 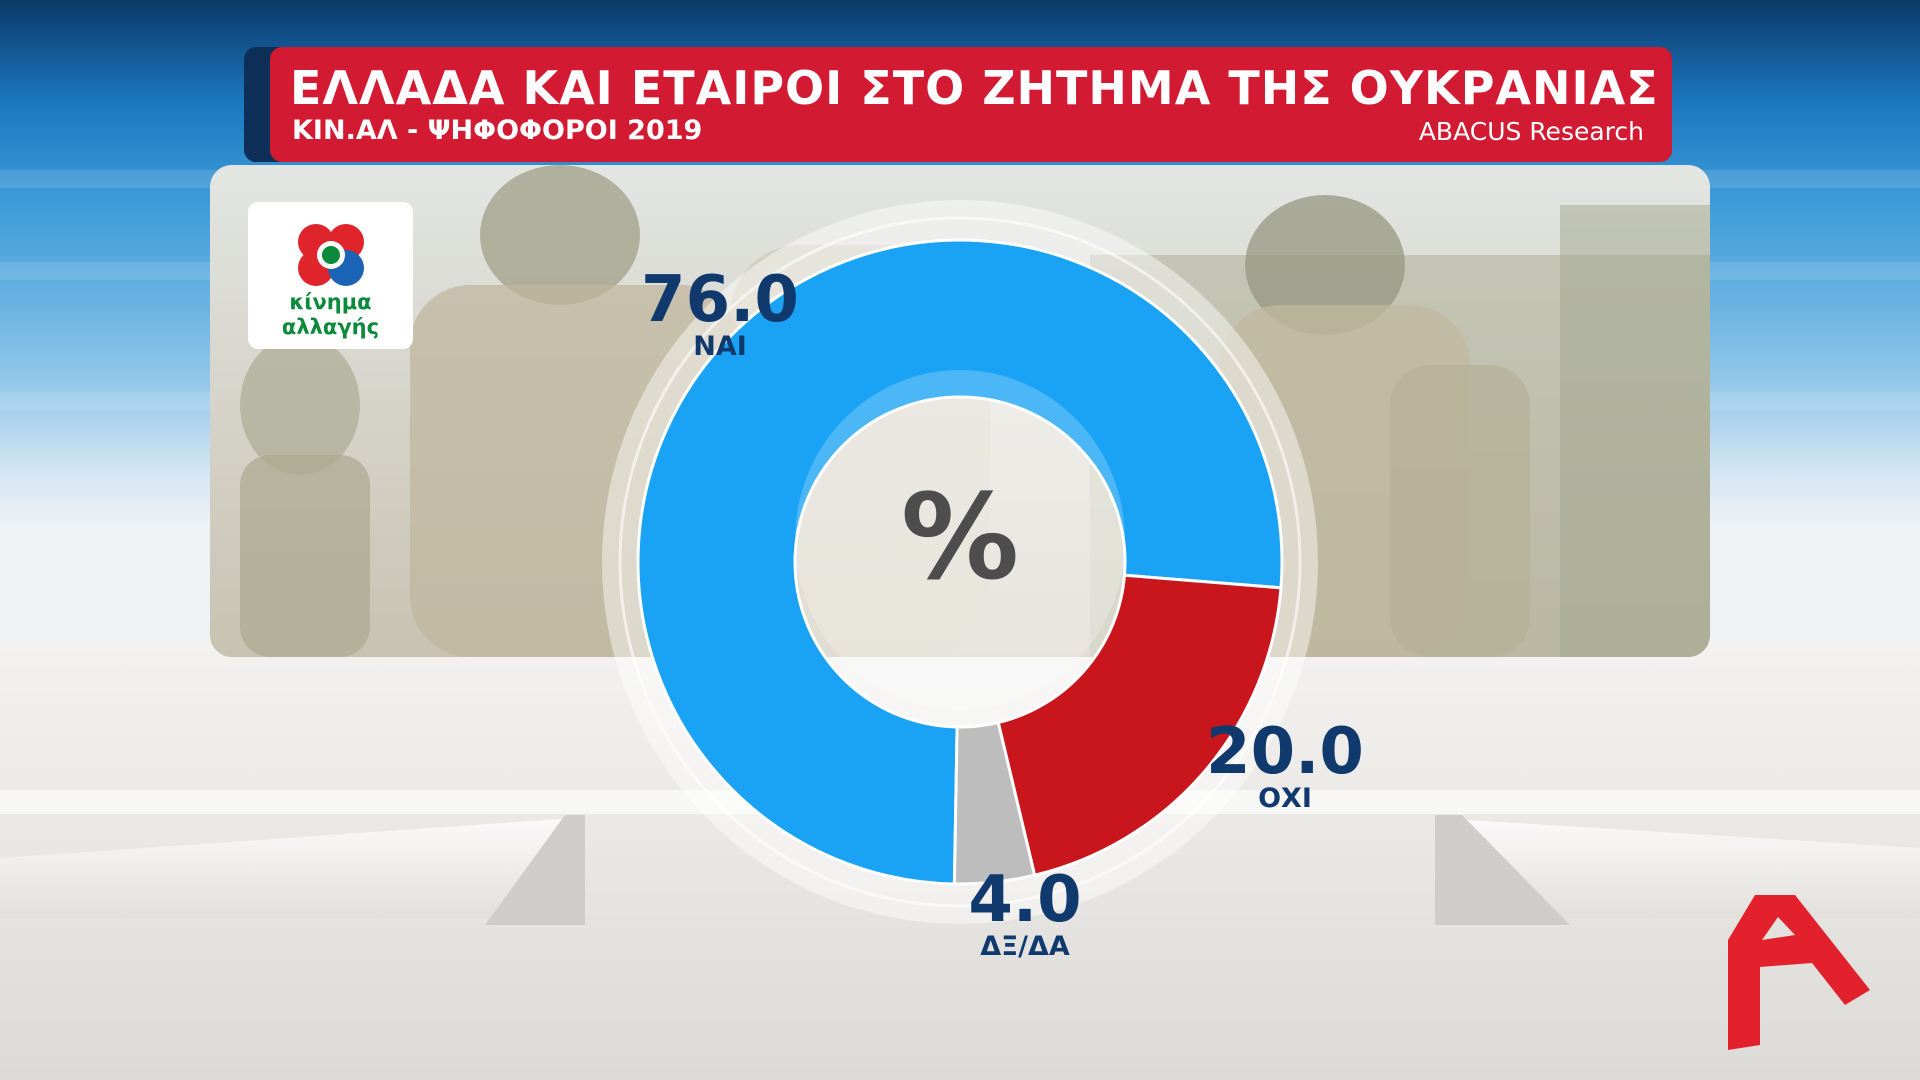 I want to click on value-label-dk: 4.0 ΔΞ/ΔΑ, so click(x=1025, y=915).